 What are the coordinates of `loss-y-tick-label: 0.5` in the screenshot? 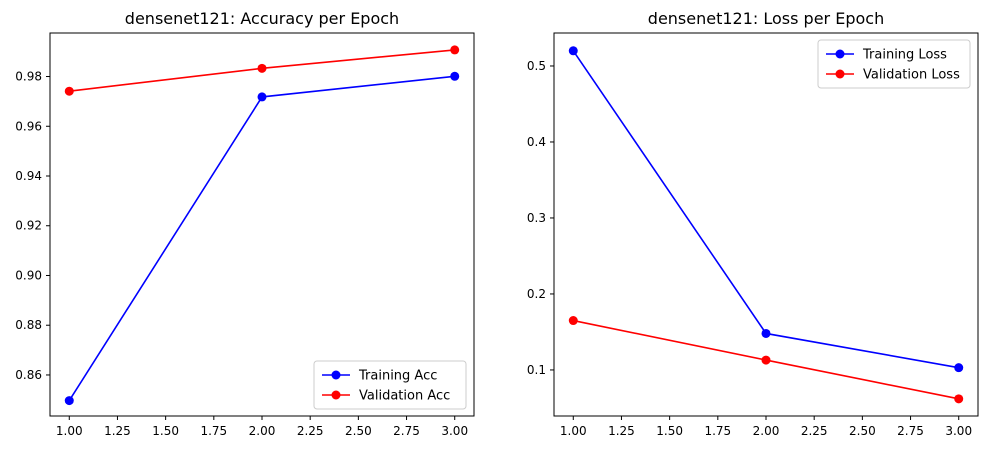 It's located at (536, 66).